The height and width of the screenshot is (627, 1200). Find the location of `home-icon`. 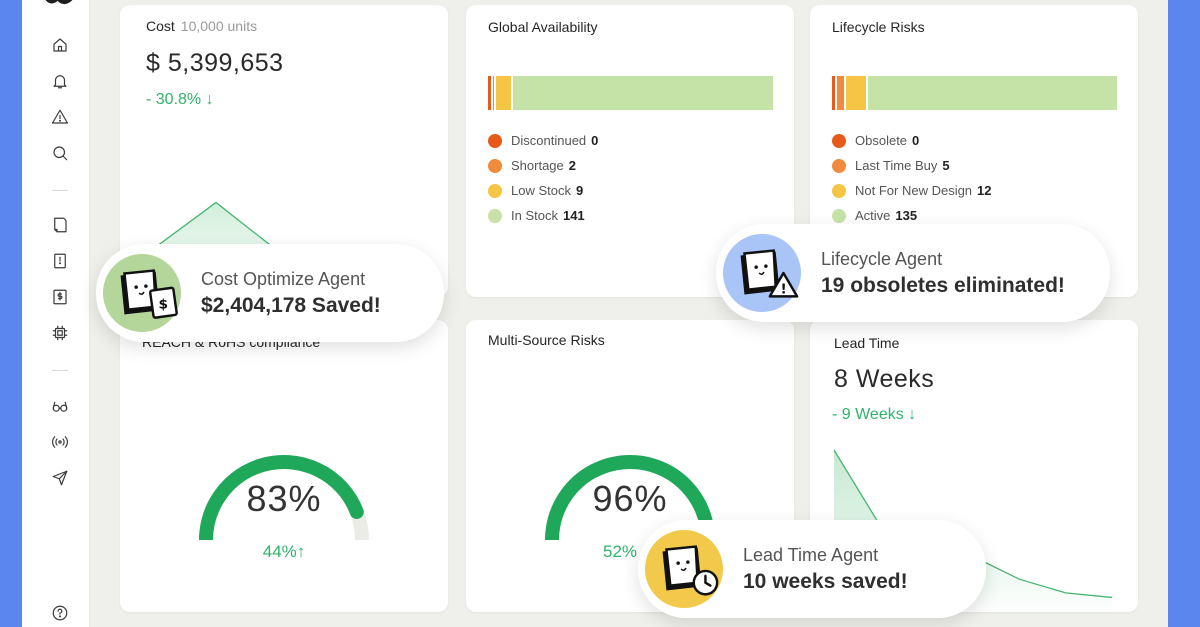

home-icon is located at coordinates (60, 45).